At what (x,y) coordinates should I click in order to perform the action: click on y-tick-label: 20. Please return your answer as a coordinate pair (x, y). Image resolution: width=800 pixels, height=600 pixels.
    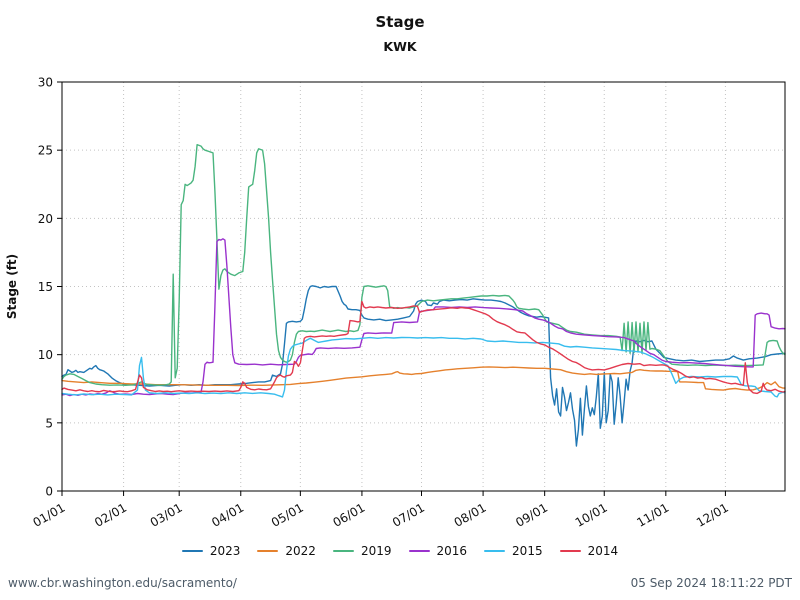
    Looking at the image, I should click on (45, 219).